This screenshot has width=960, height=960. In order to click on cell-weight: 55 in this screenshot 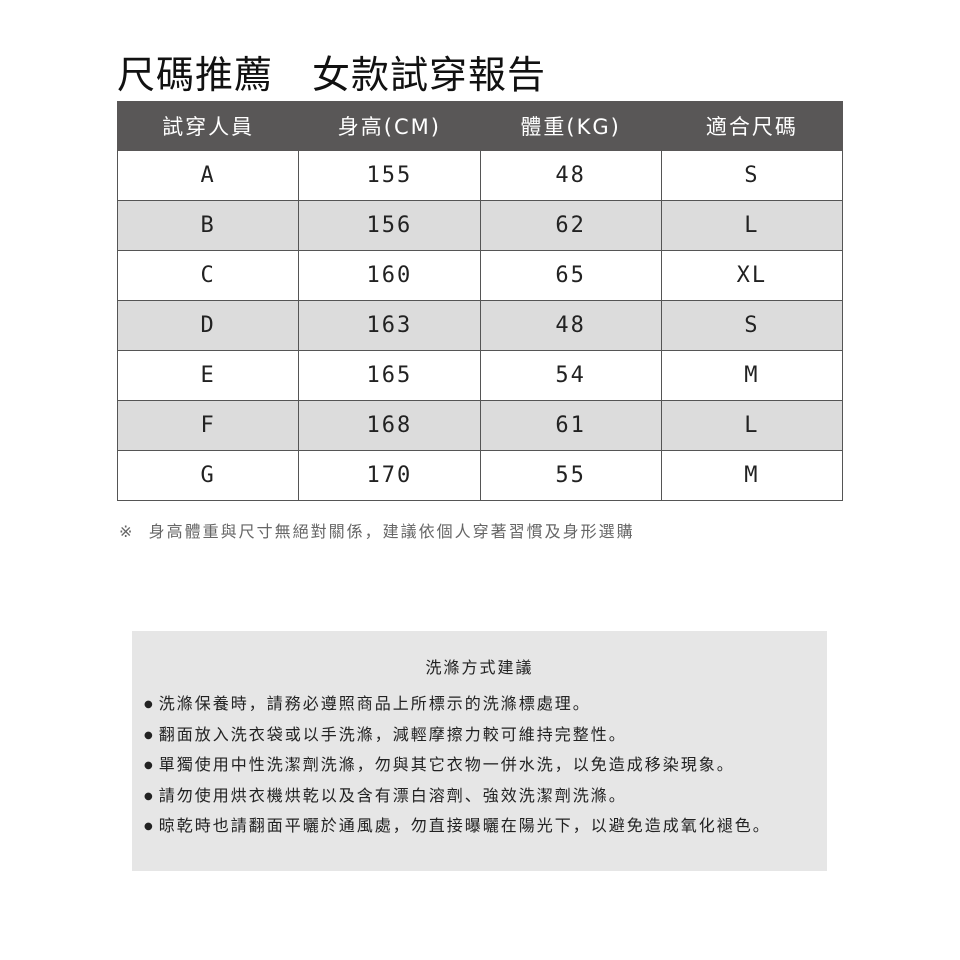, I will do `click(570, 475)`.